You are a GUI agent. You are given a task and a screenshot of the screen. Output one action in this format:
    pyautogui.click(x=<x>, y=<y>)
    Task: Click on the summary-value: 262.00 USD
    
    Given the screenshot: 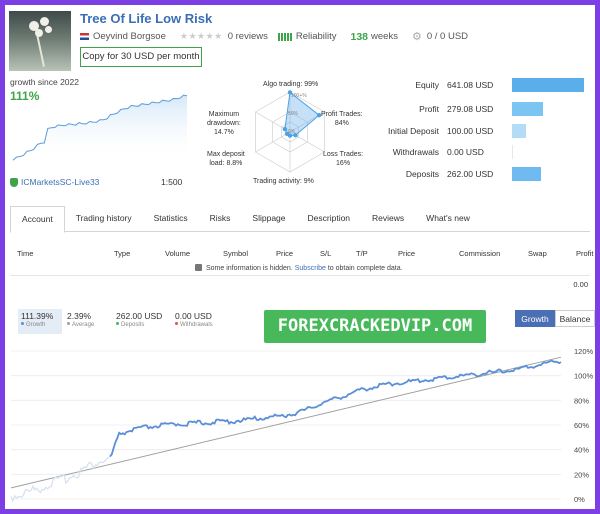 What is the action you would take?
    pyautogui.click(x=139, y=316)
    